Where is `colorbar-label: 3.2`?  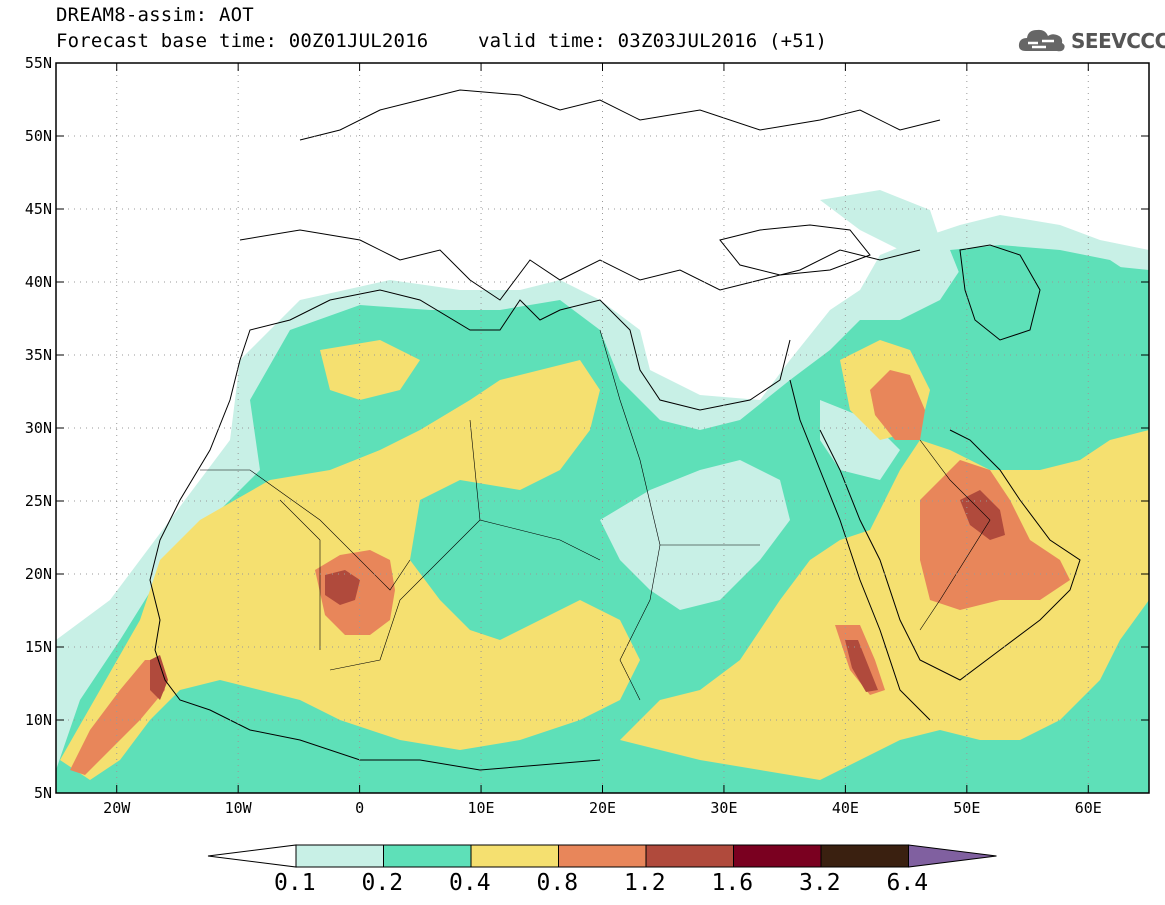
colorbar-label: 3.2 is located at coordinates (820, 883).